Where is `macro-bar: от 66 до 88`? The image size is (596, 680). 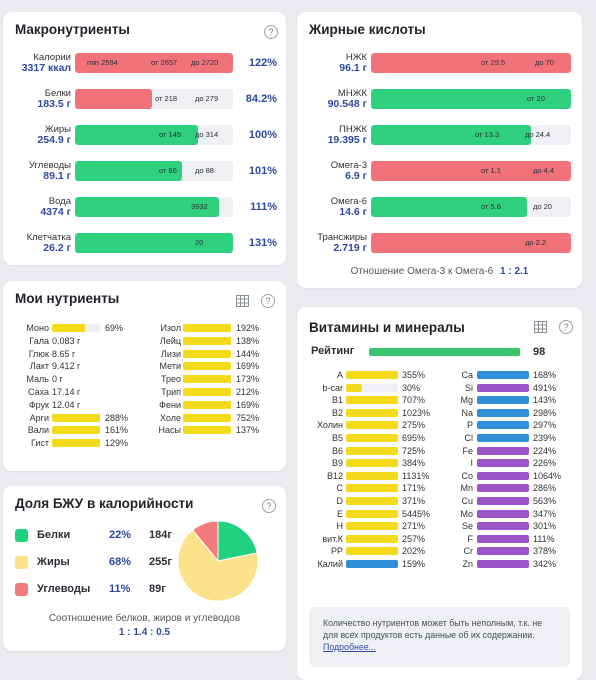 macro-bar: от 66 до 88 is located at coordinates (154, 171).